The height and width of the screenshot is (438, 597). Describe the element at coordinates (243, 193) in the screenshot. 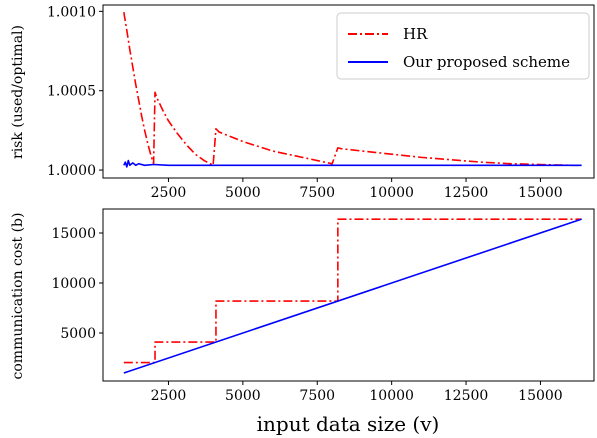

I see `risk-x-tick-label: 5000` at that location.